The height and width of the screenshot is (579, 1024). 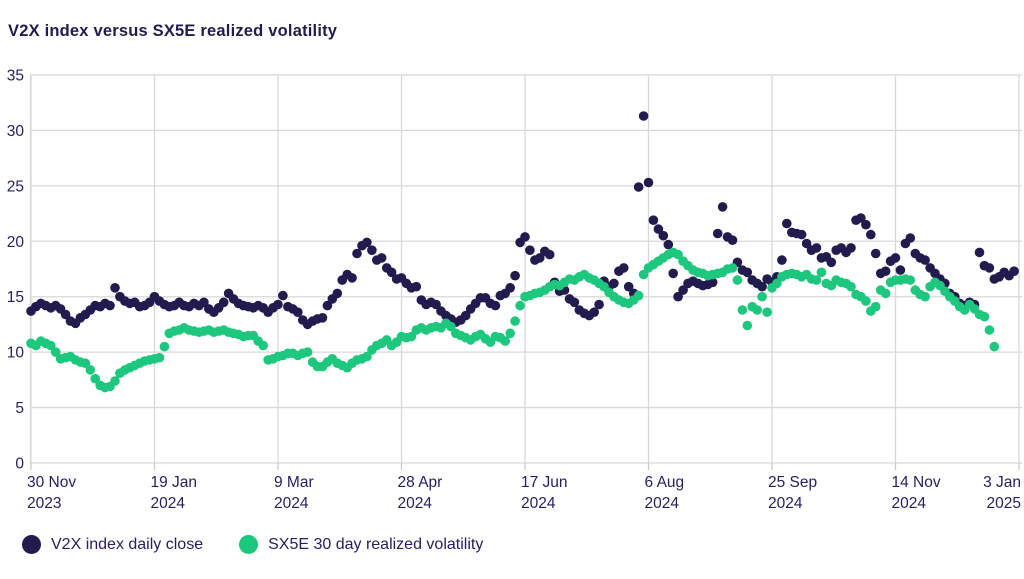 I want to click on x-tick-label: 25 Sep, so click(x=792, y=482).